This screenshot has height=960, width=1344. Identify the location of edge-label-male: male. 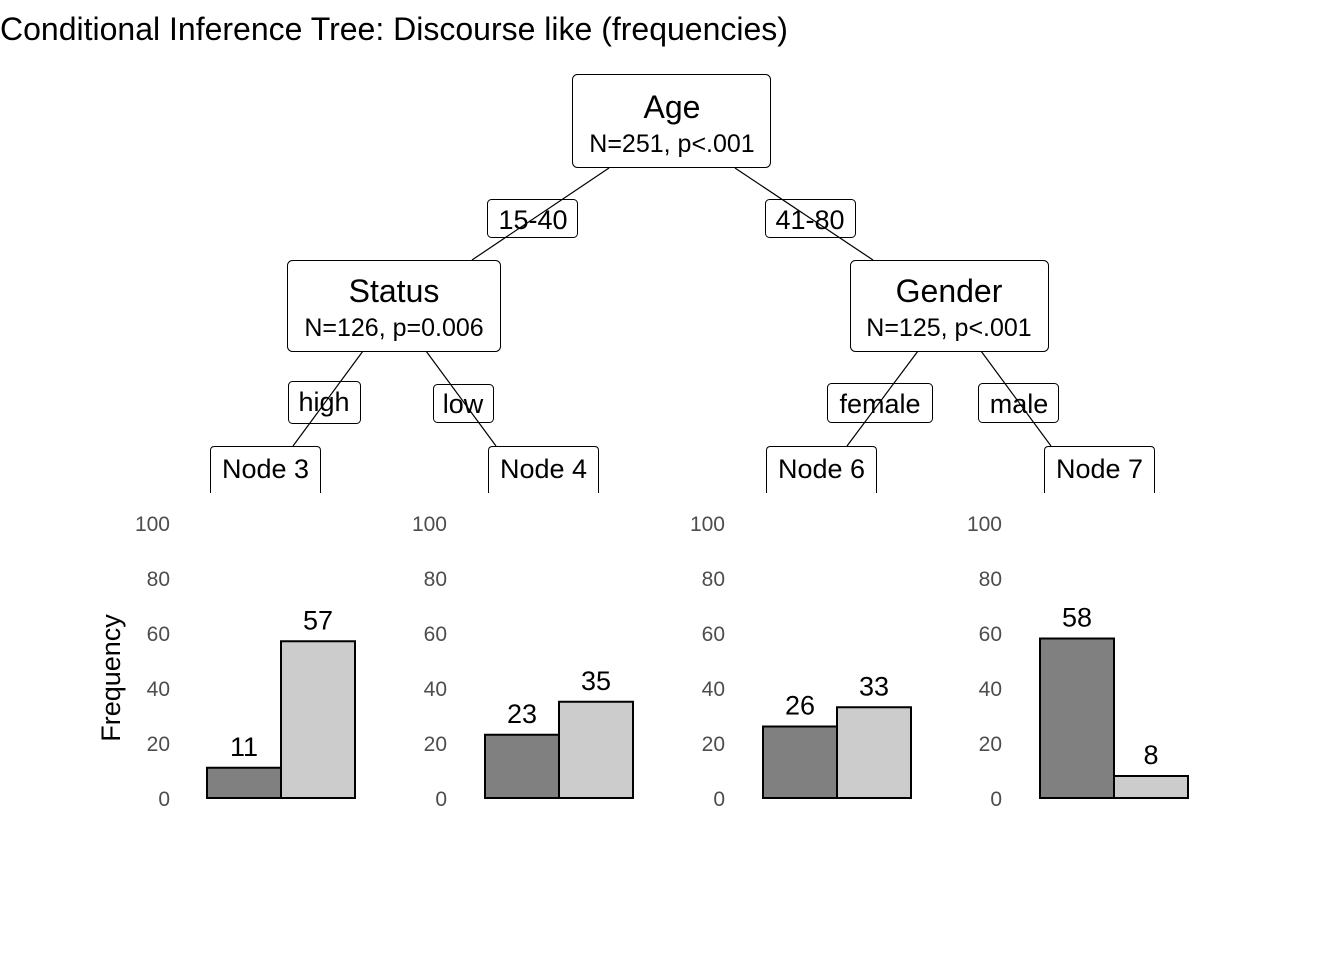
(1019, 404).